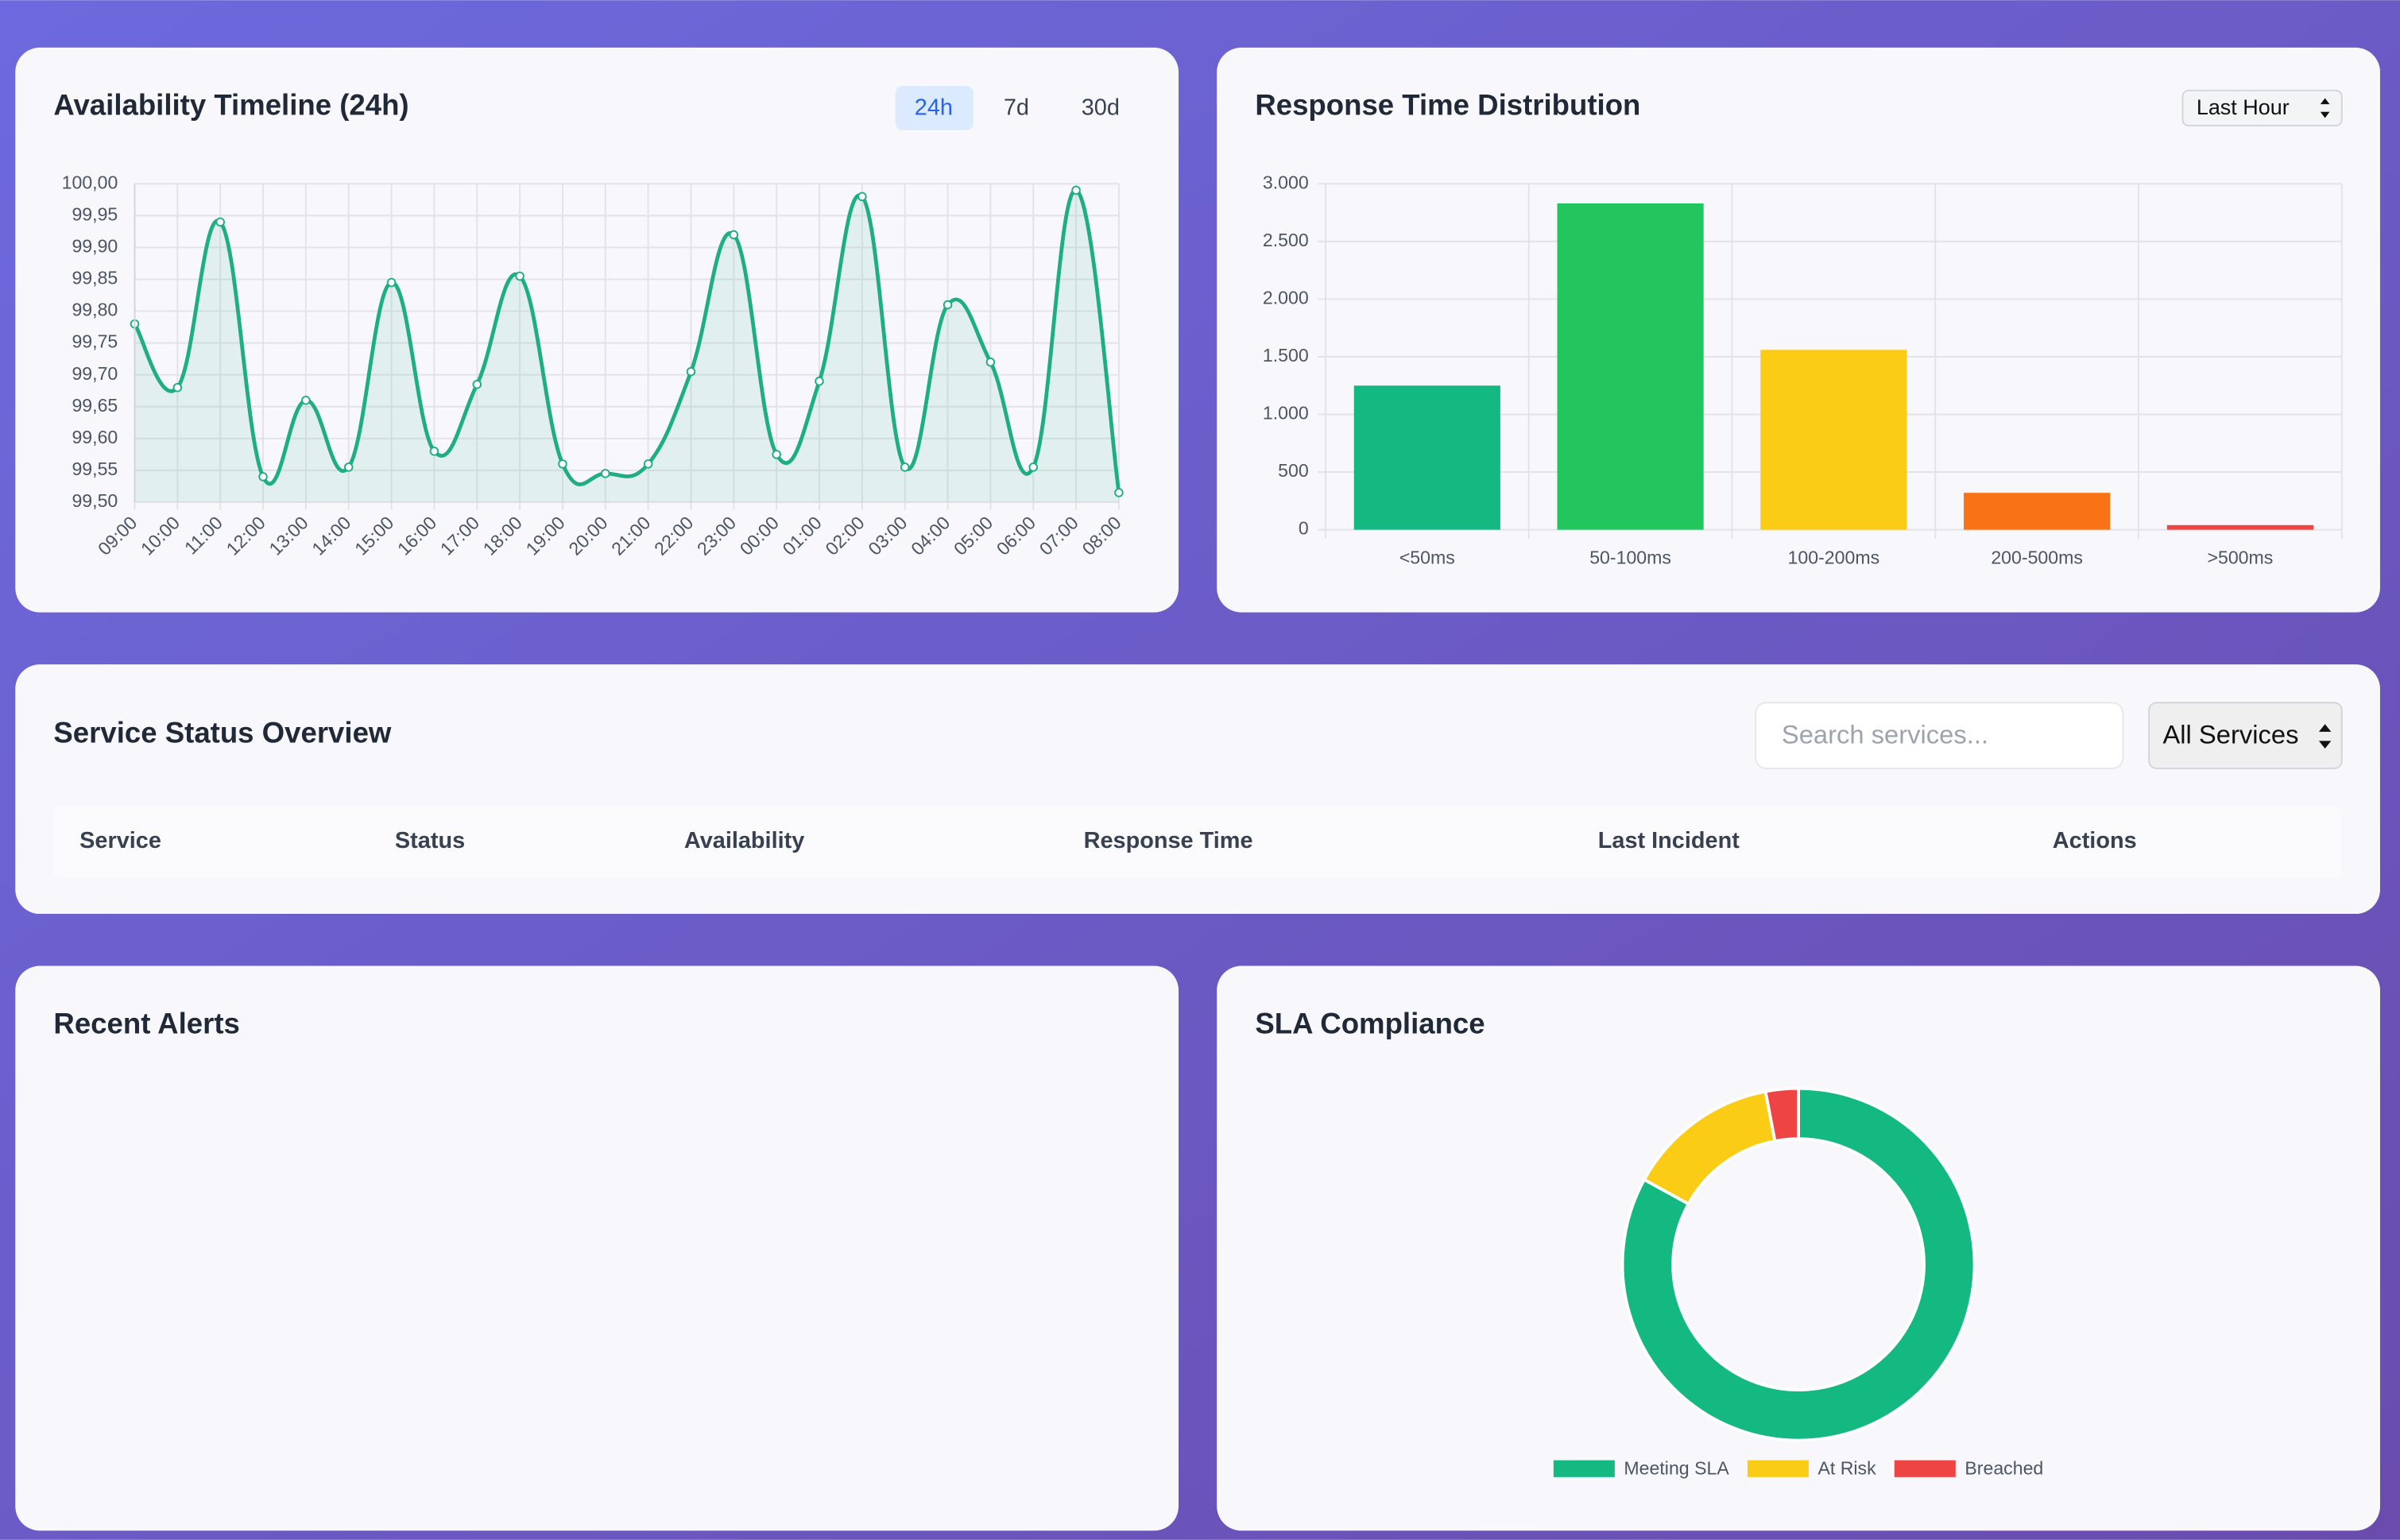  I want to click on y-tick-label: 100,00, so click(90, 182).